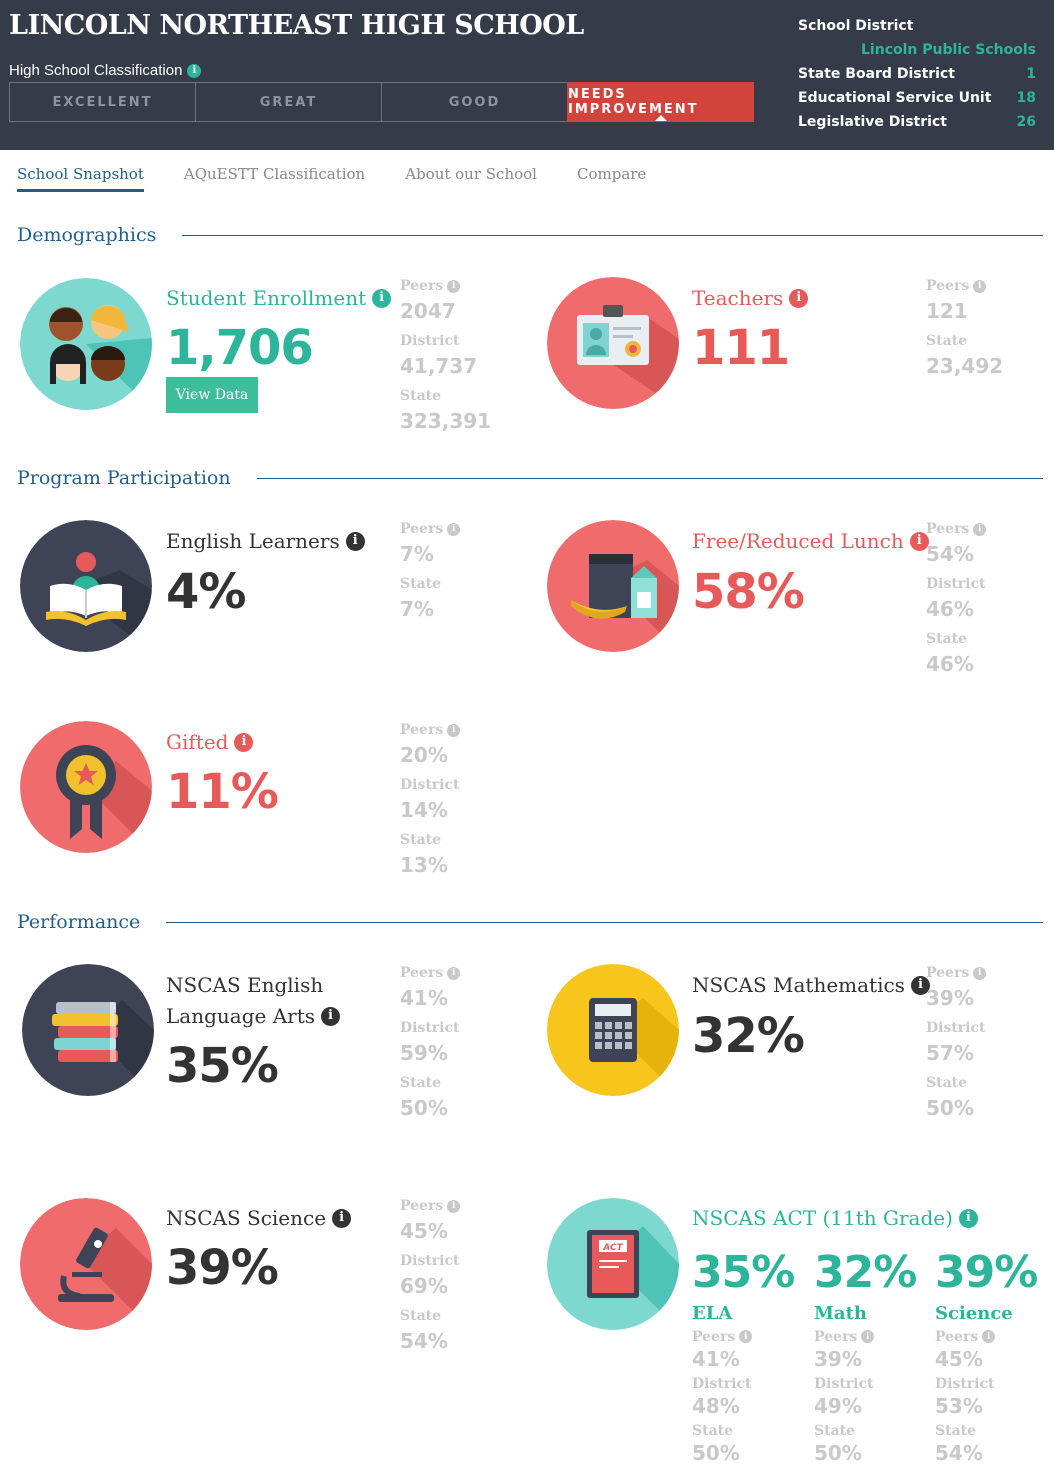 The width and height of the screenshot is (1054, 1479). I want to click on view-data-button: View Data, so click(212, 395).